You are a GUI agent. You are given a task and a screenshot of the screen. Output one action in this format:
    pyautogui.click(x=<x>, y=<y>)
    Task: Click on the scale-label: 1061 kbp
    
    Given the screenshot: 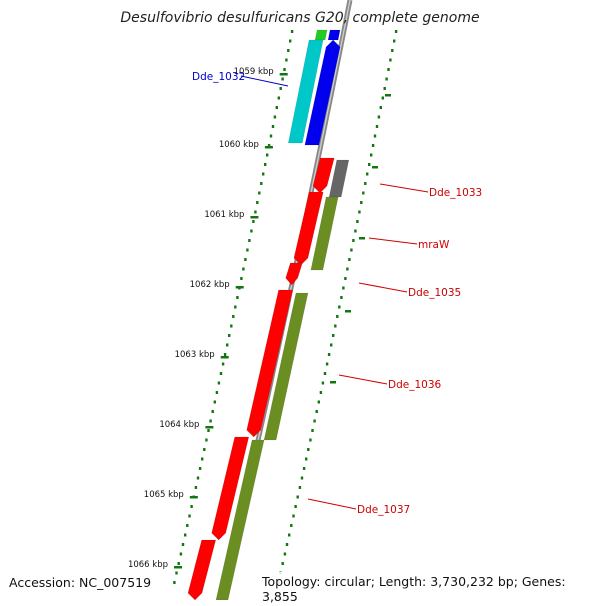 What is the action you would take?
    pyautogui.click(x=224, y=215)
    